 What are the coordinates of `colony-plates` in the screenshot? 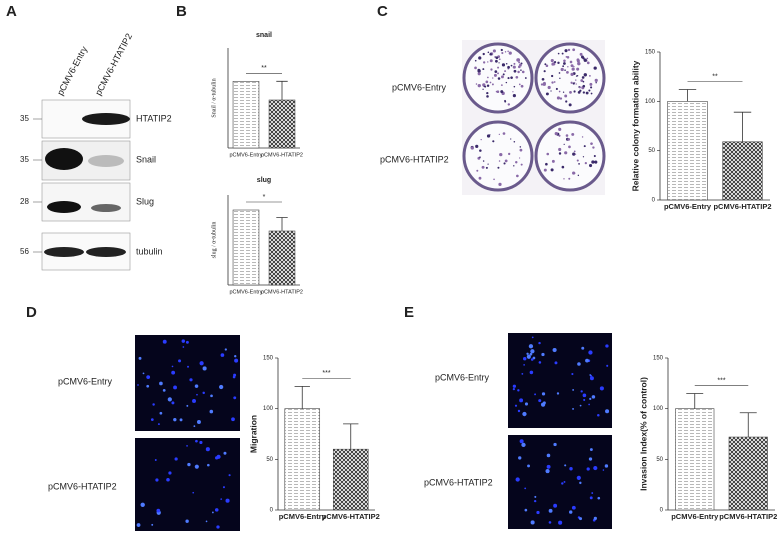 It's located at (534, 117).